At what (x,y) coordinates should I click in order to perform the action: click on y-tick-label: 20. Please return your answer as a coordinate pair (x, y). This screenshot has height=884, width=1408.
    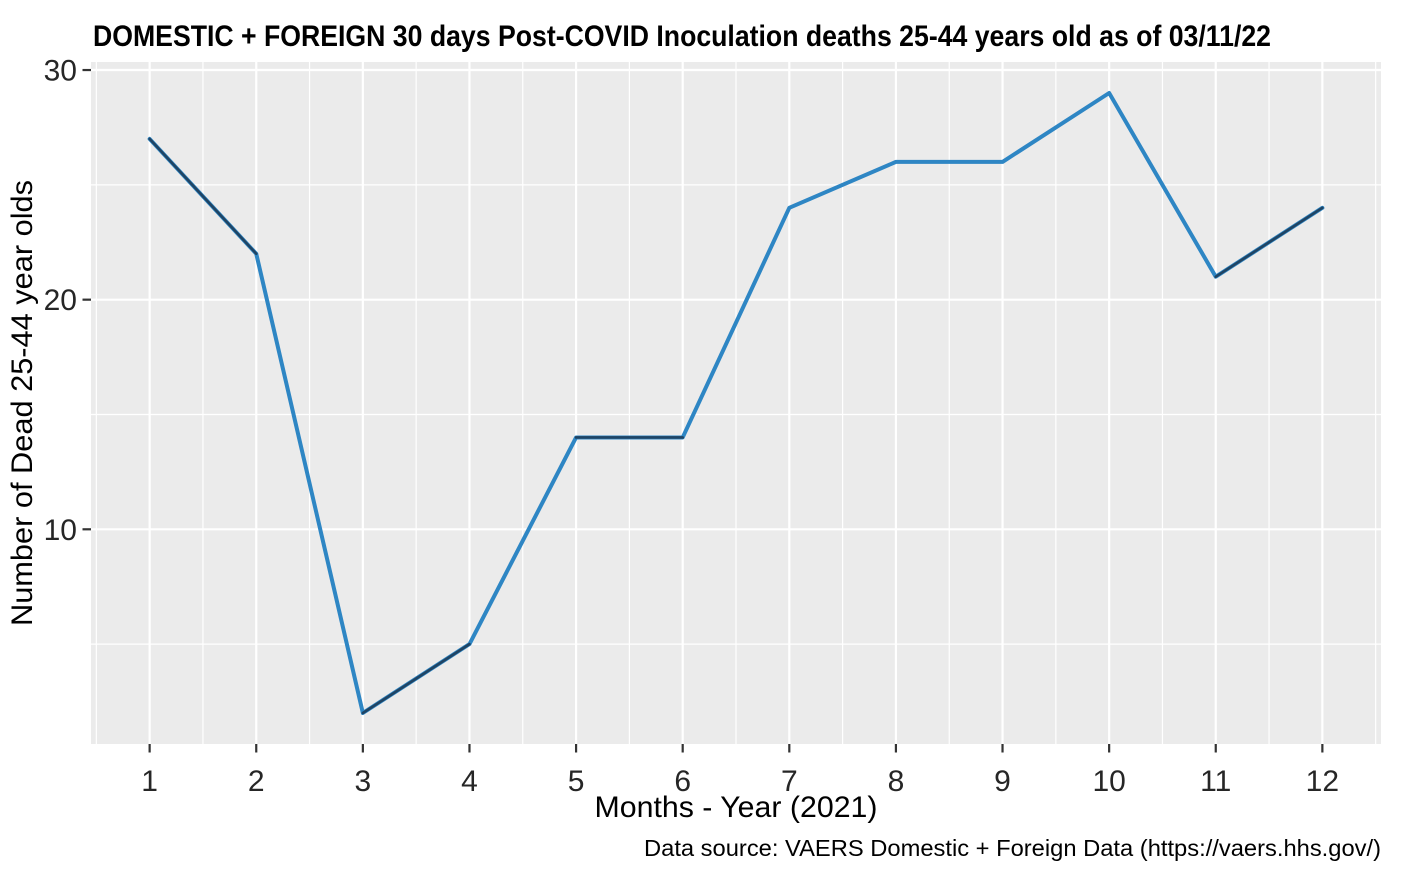
    Looking at the image, I should click on (60, 300).